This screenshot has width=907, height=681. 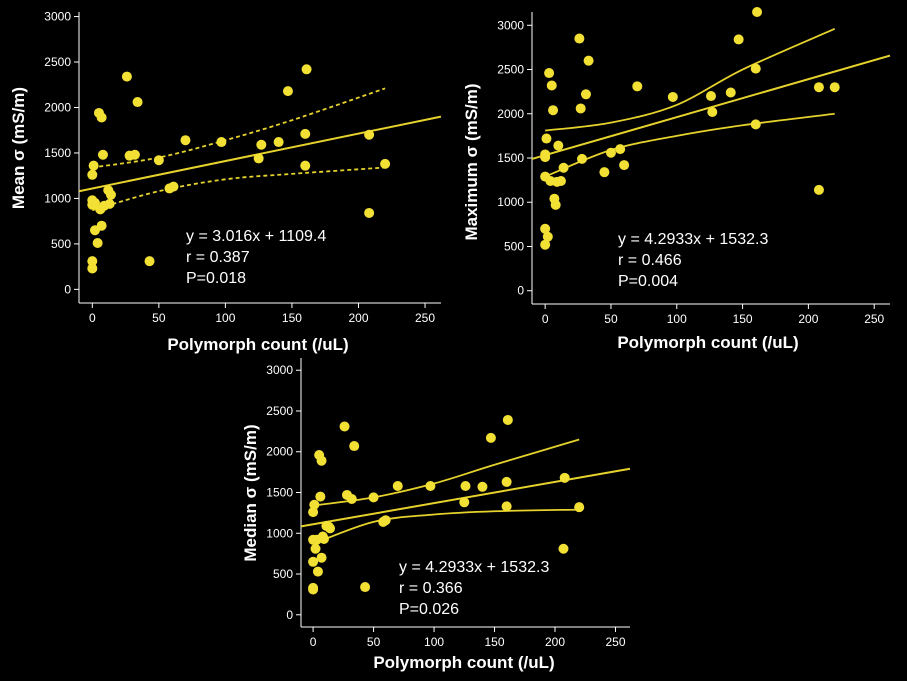 What do you see at coordinates (159, 318) in the screenshot?
I see `mean-x-tick-label: 50` at bounding box center [159, 318].